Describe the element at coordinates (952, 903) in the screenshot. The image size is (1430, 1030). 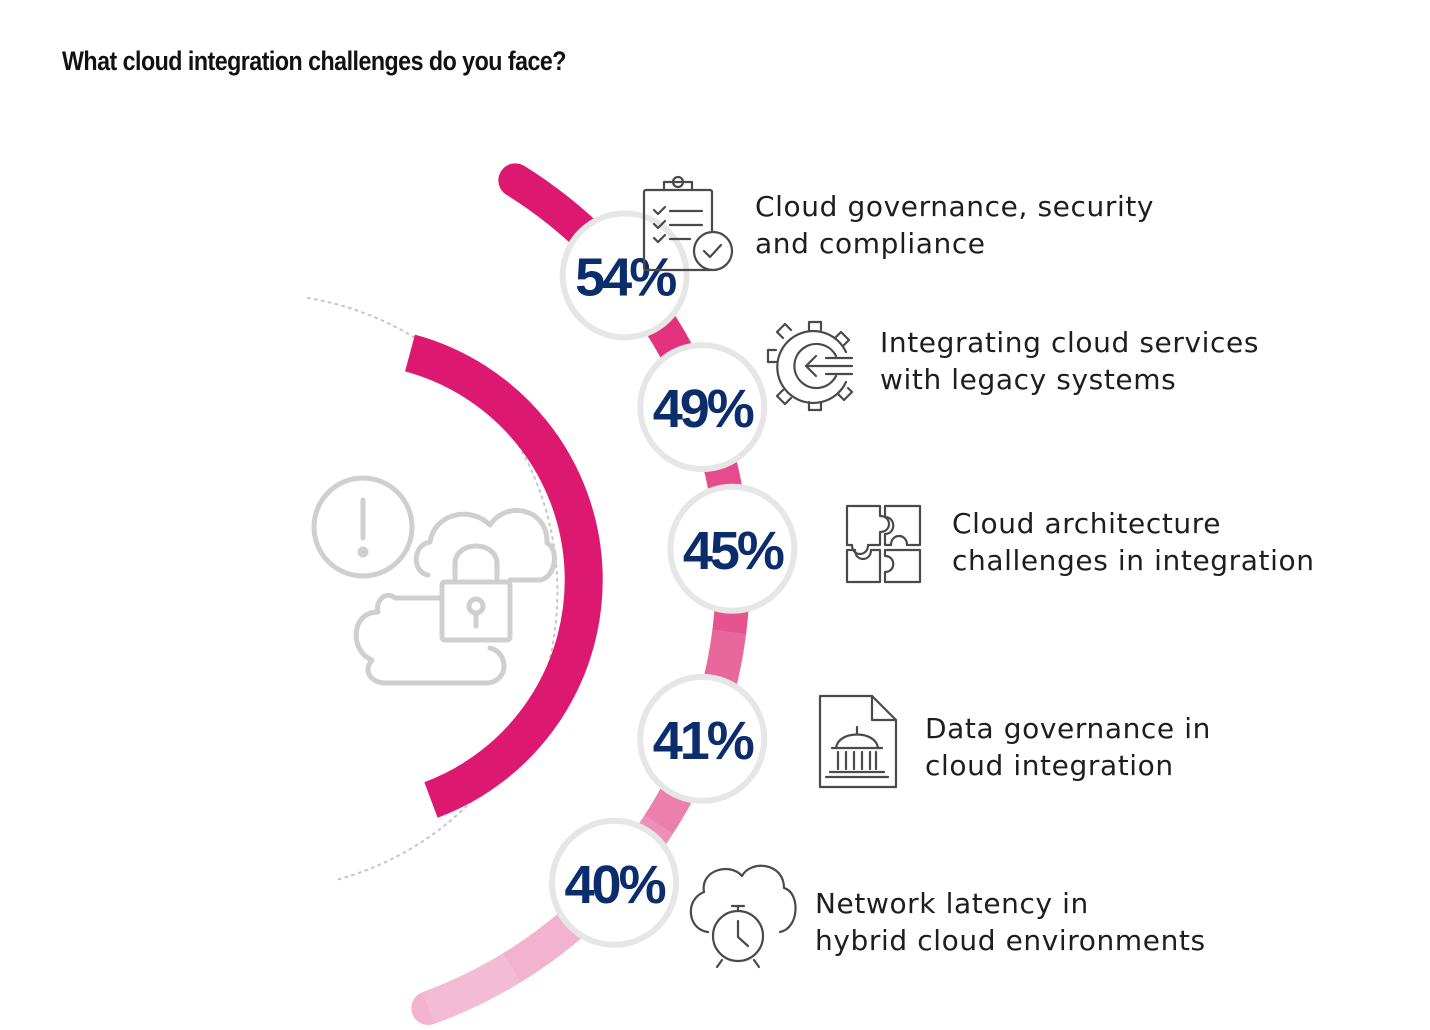
I see `category-label-line: Network latency in` at that location.